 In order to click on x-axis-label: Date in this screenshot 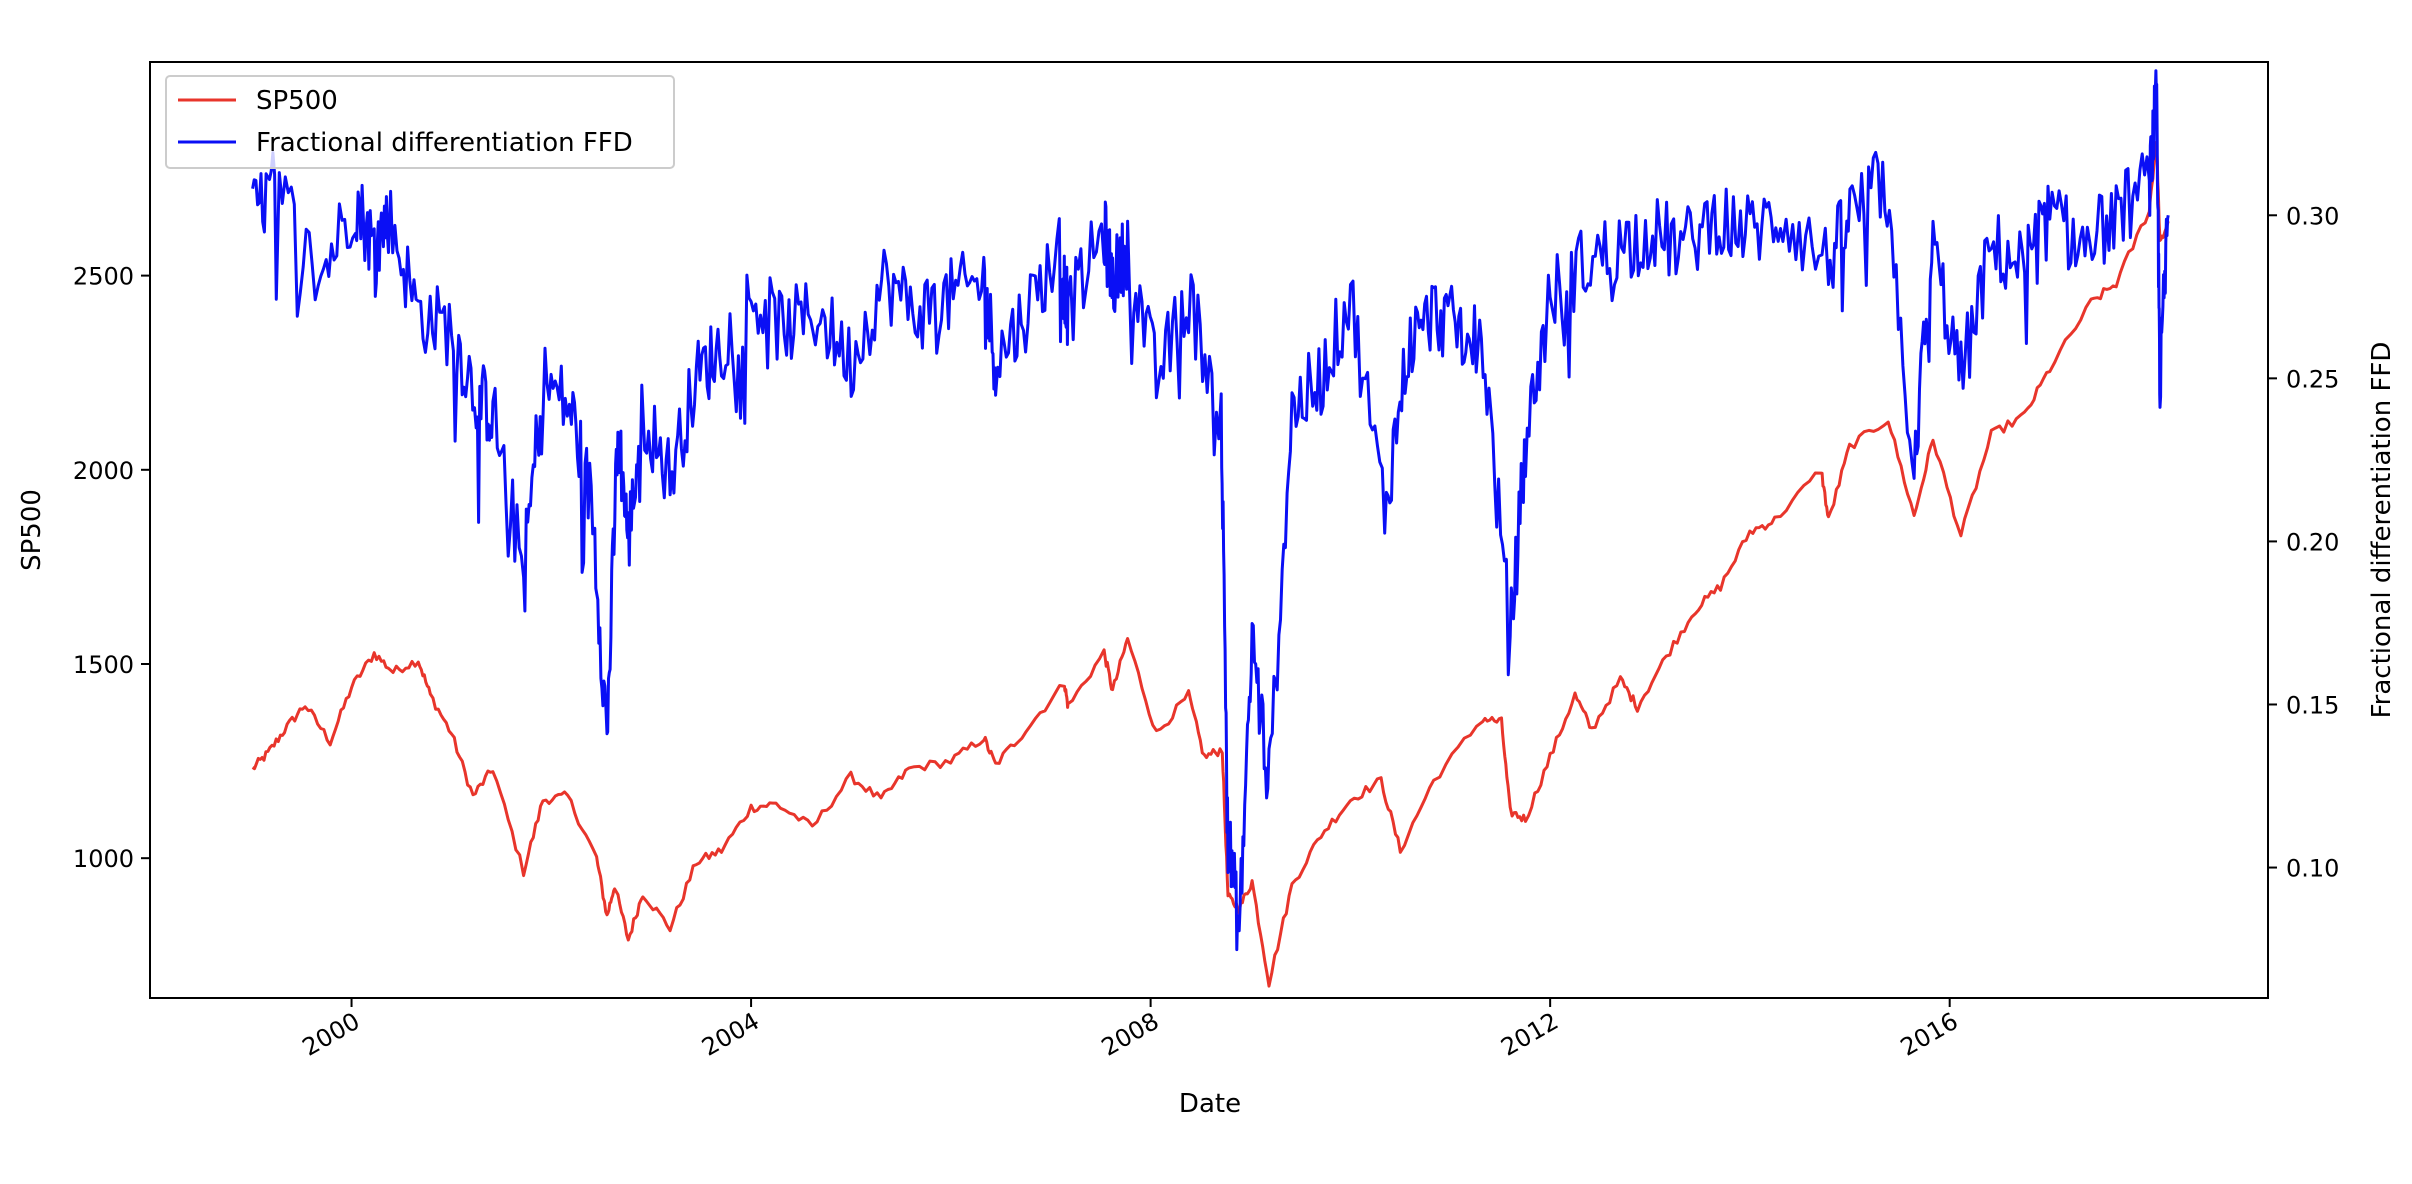, I will do `click(1210, 1104)`.